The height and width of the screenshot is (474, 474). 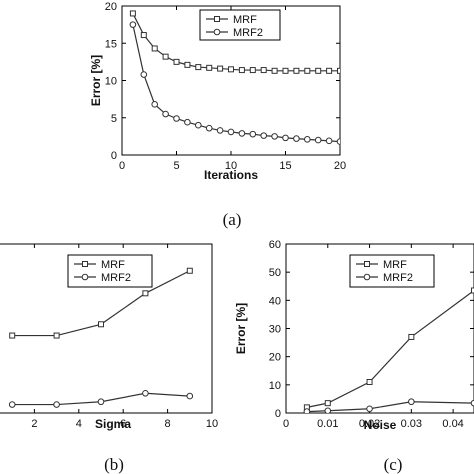 I want to click on panel-caption: (c), so click(x=393, y=464).